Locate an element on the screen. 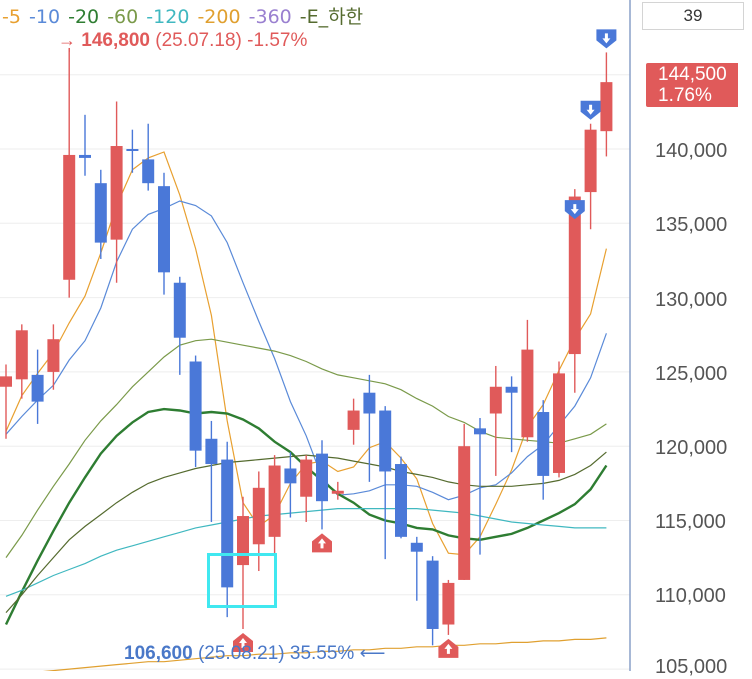 This screenshot has height=679, width=752. price-tick-115000: 115,000 is located at coordinates (690, 522).